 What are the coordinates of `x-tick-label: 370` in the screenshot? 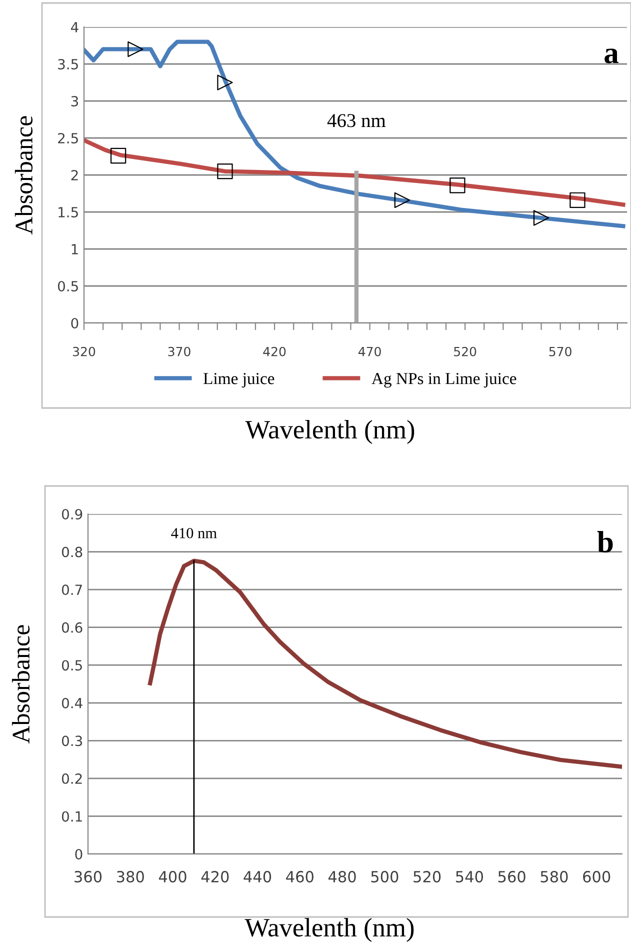 It's located at (179, 351).